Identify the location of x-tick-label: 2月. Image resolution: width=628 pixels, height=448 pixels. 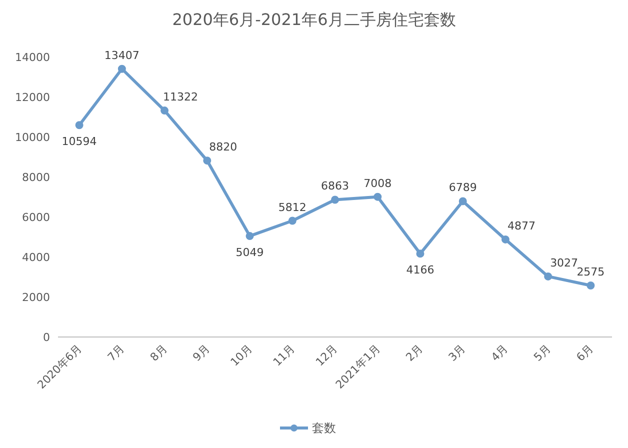
(414, 353).